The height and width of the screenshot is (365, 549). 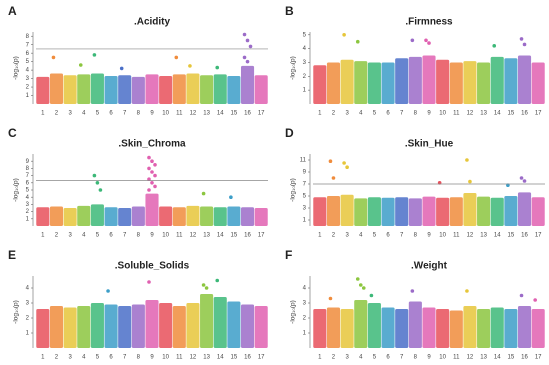 I want to click on y-tick-label: 2, so click(x=28, y=212).